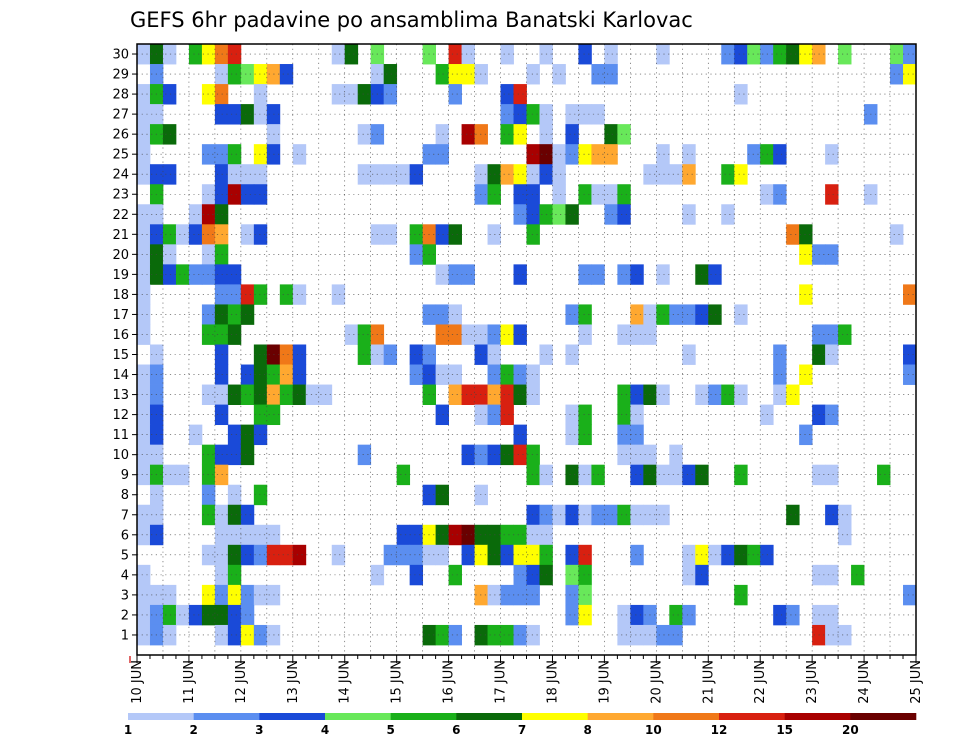 The width and height of the screenshot is (960, 742). Describe the element at coordinates (120, 95) in the screenshot. I see `y-tick-label: 28` at that location.